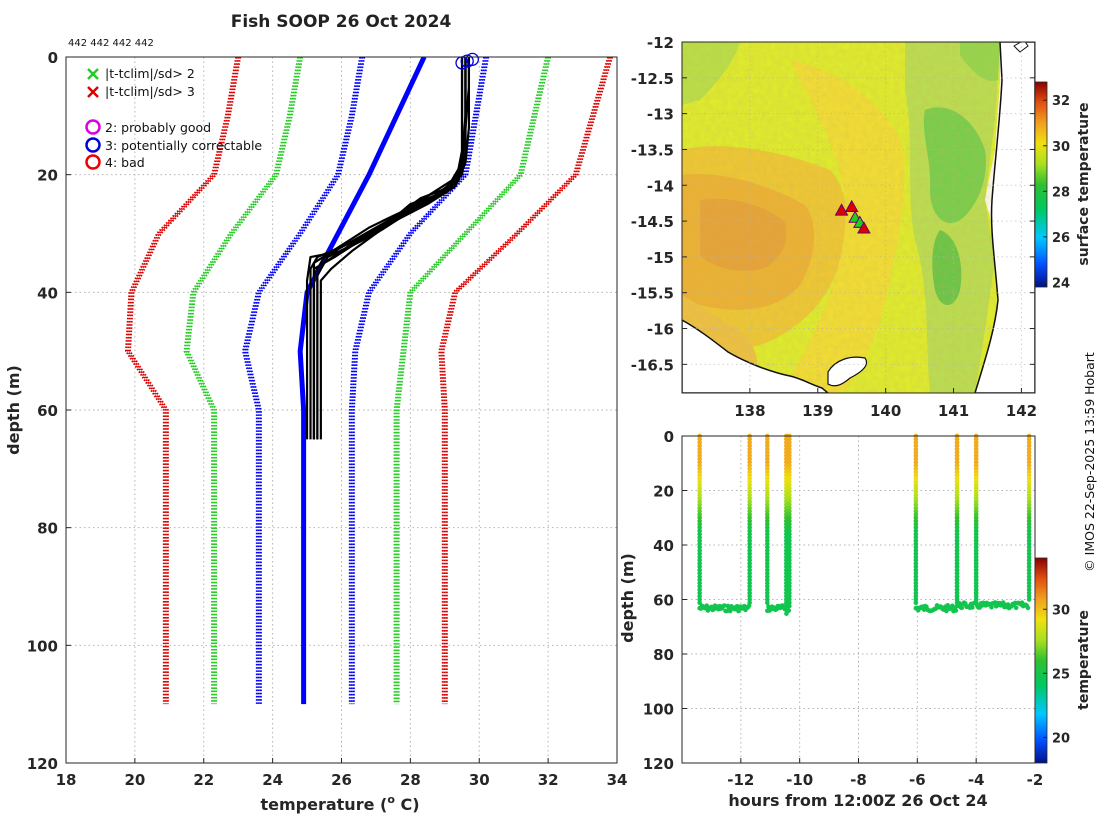 The width and height of the screenshot is (1100, 820). I want to click on lon-tick-label: 138, so click(749, 411).